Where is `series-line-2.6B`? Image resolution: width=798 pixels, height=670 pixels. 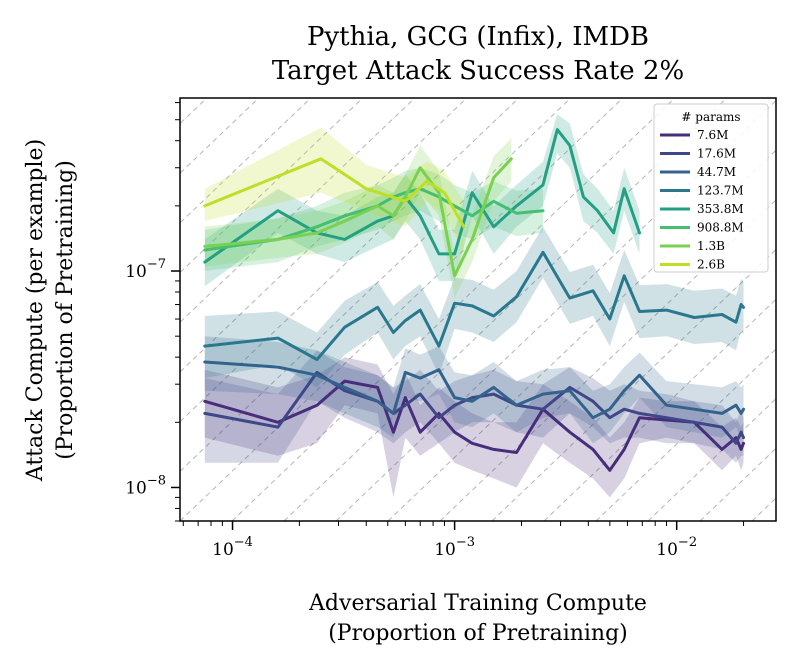 series-line-2.6B is located at coordinates (334, 193).